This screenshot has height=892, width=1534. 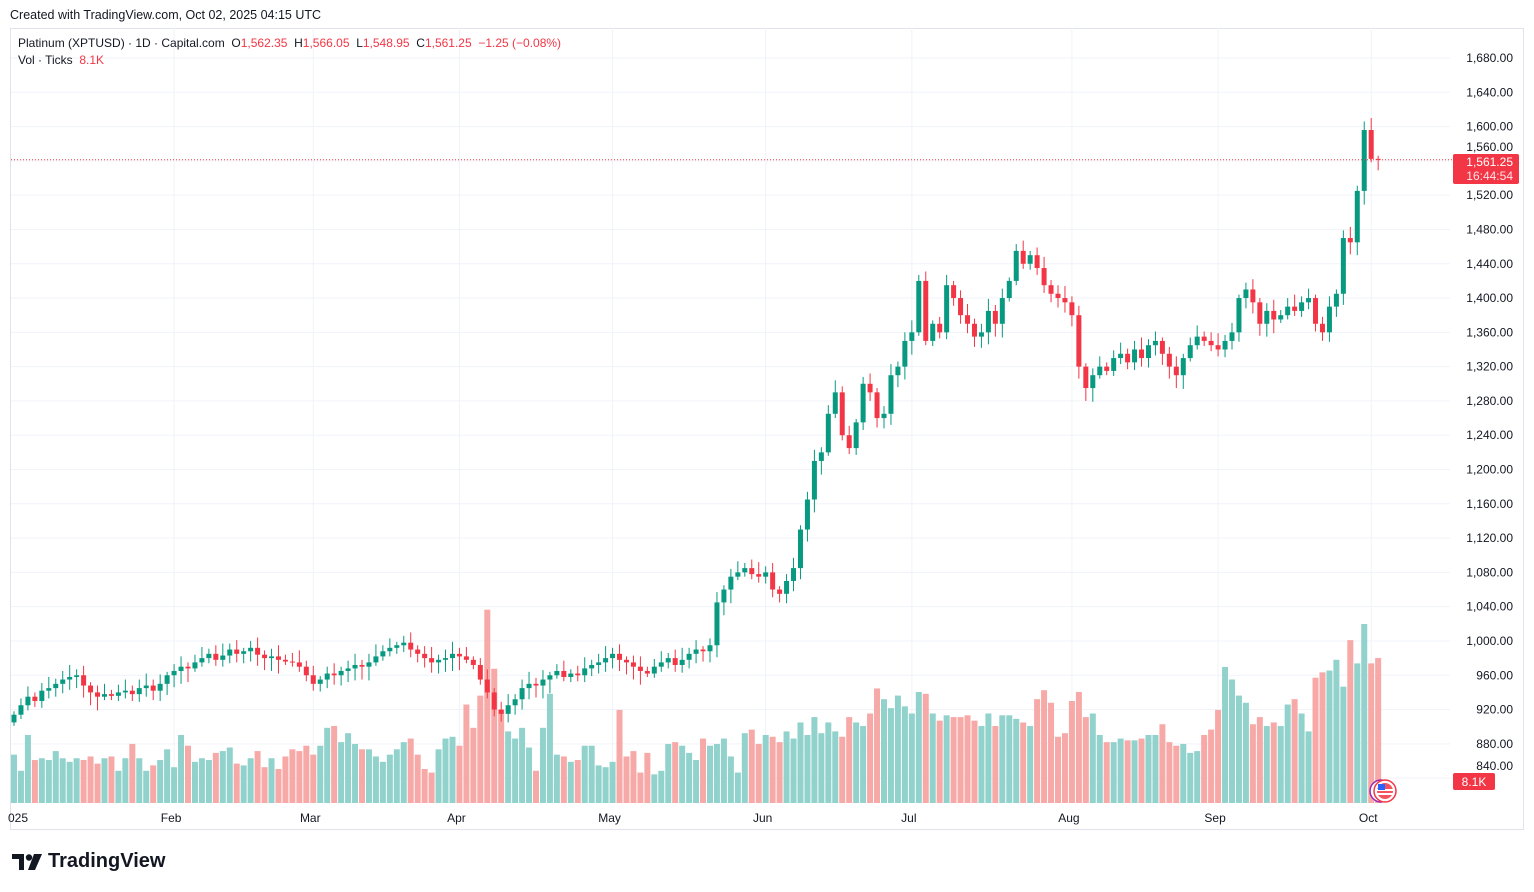 I want to click on x-tick-label: Jul, so click(x=908, y=818).